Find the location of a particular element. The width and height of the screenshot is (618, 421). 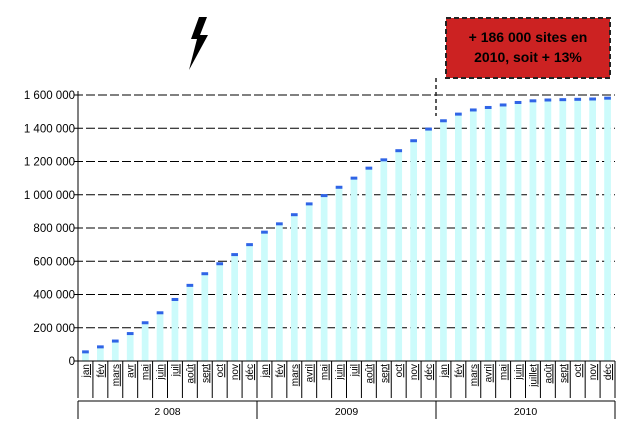

year-label: 2009 is located at coordinates (347, 412).